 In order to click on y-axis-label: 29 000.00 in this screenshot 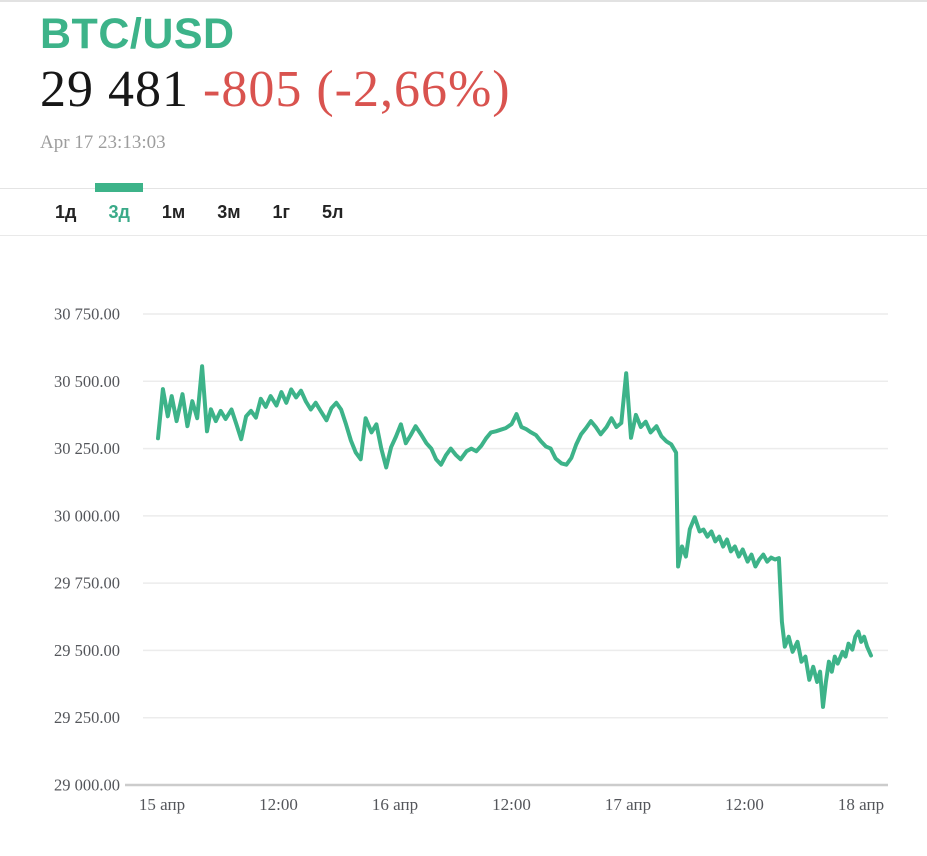, I will do `click(87, 785)`.